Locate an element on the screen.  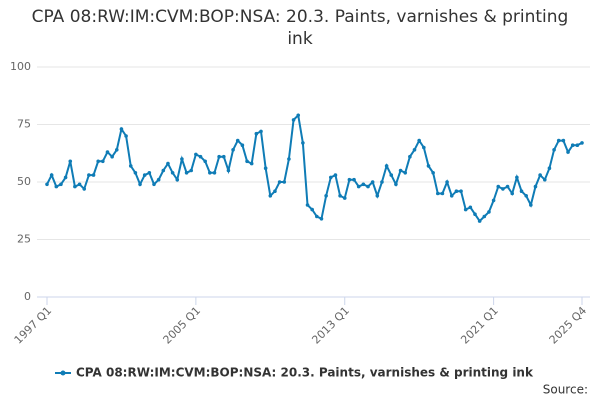
x-tick-label: 2025 Q4 is located at coordinates (568, 325).